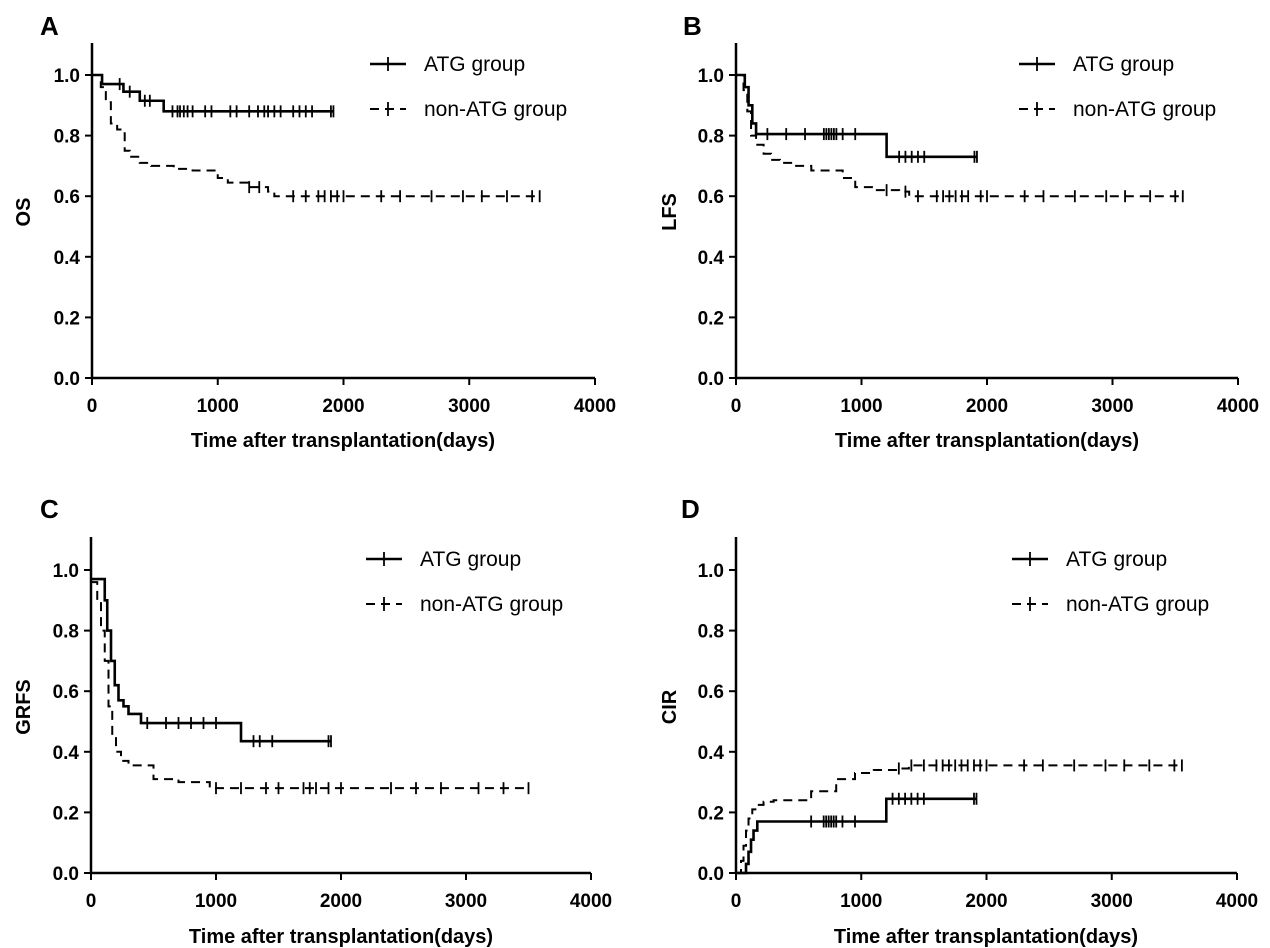 Image resolution: width=1270 pixels, height=948 pixels. Describe the element at coordinates (341, 937) in the screenshot. I see `panel-c-xlabel: Time after transplantation(days)` at that location.